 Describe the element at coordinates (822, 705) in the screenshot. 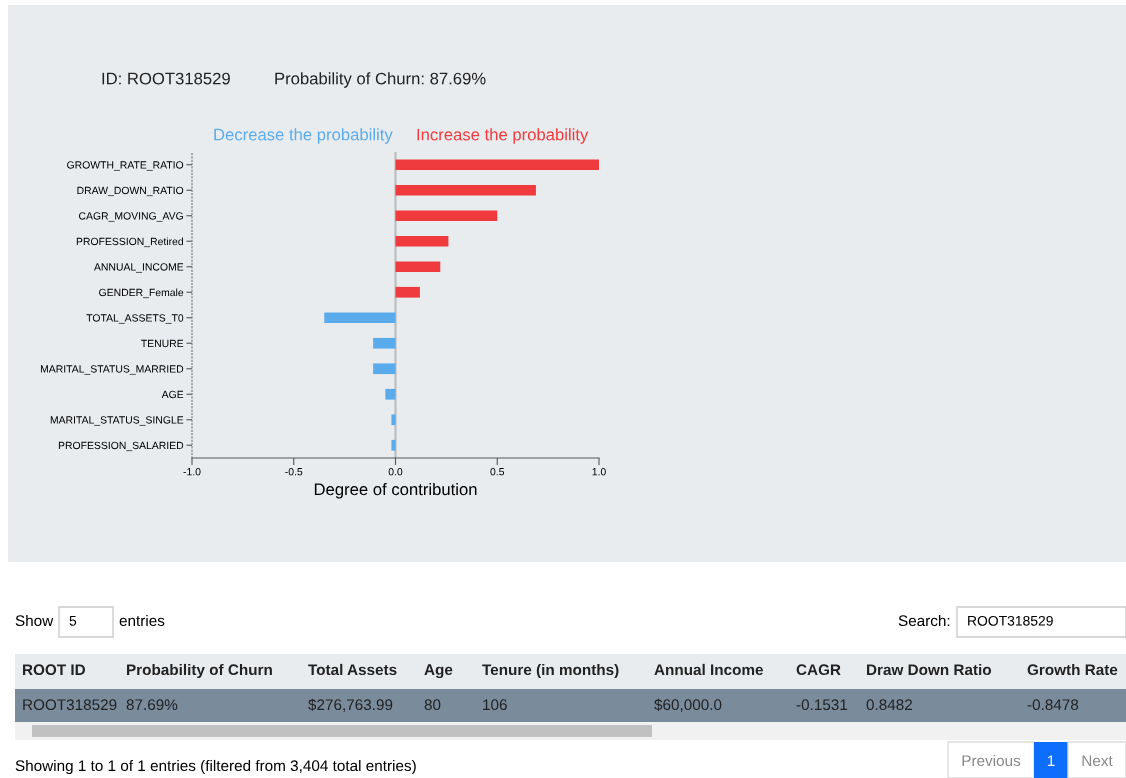

I see `text: -0.1531` at that location.